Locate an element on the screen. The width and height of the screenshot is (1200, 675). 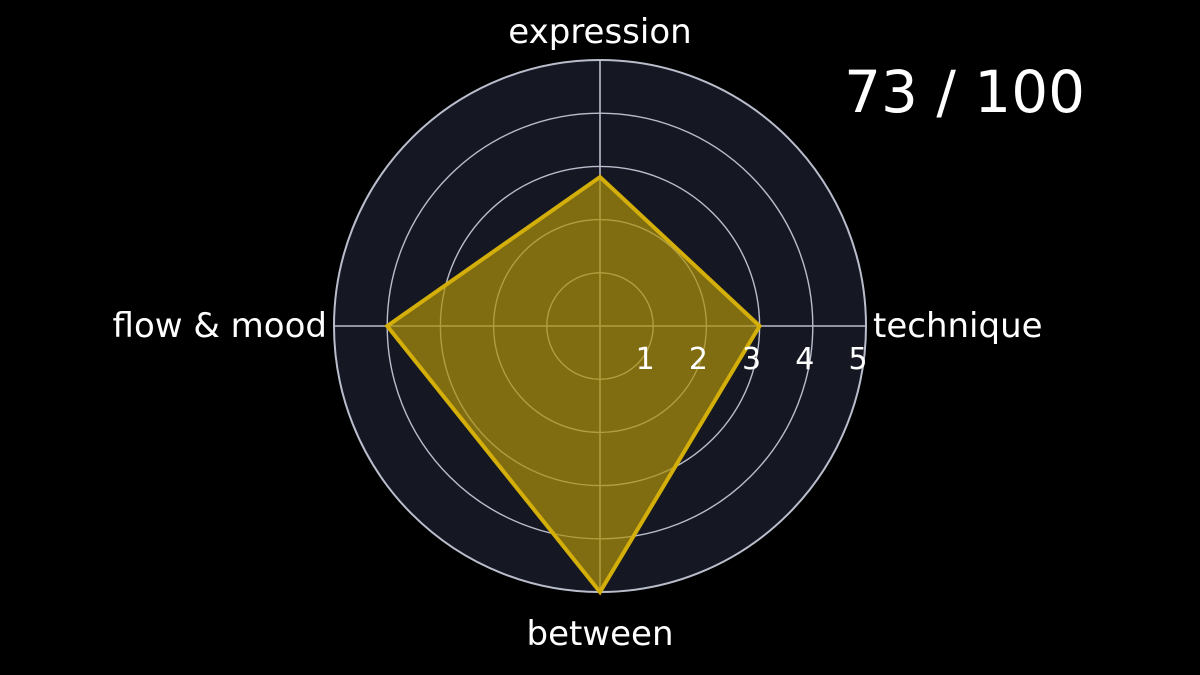
radial-tick-label-5: 5 is located at coordinates (857, 359).